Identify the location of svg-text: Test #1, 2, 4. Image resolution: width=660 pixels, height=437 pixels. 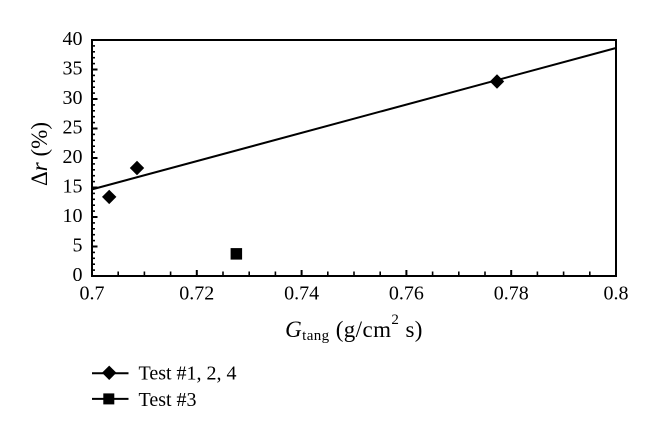
(188, 373).